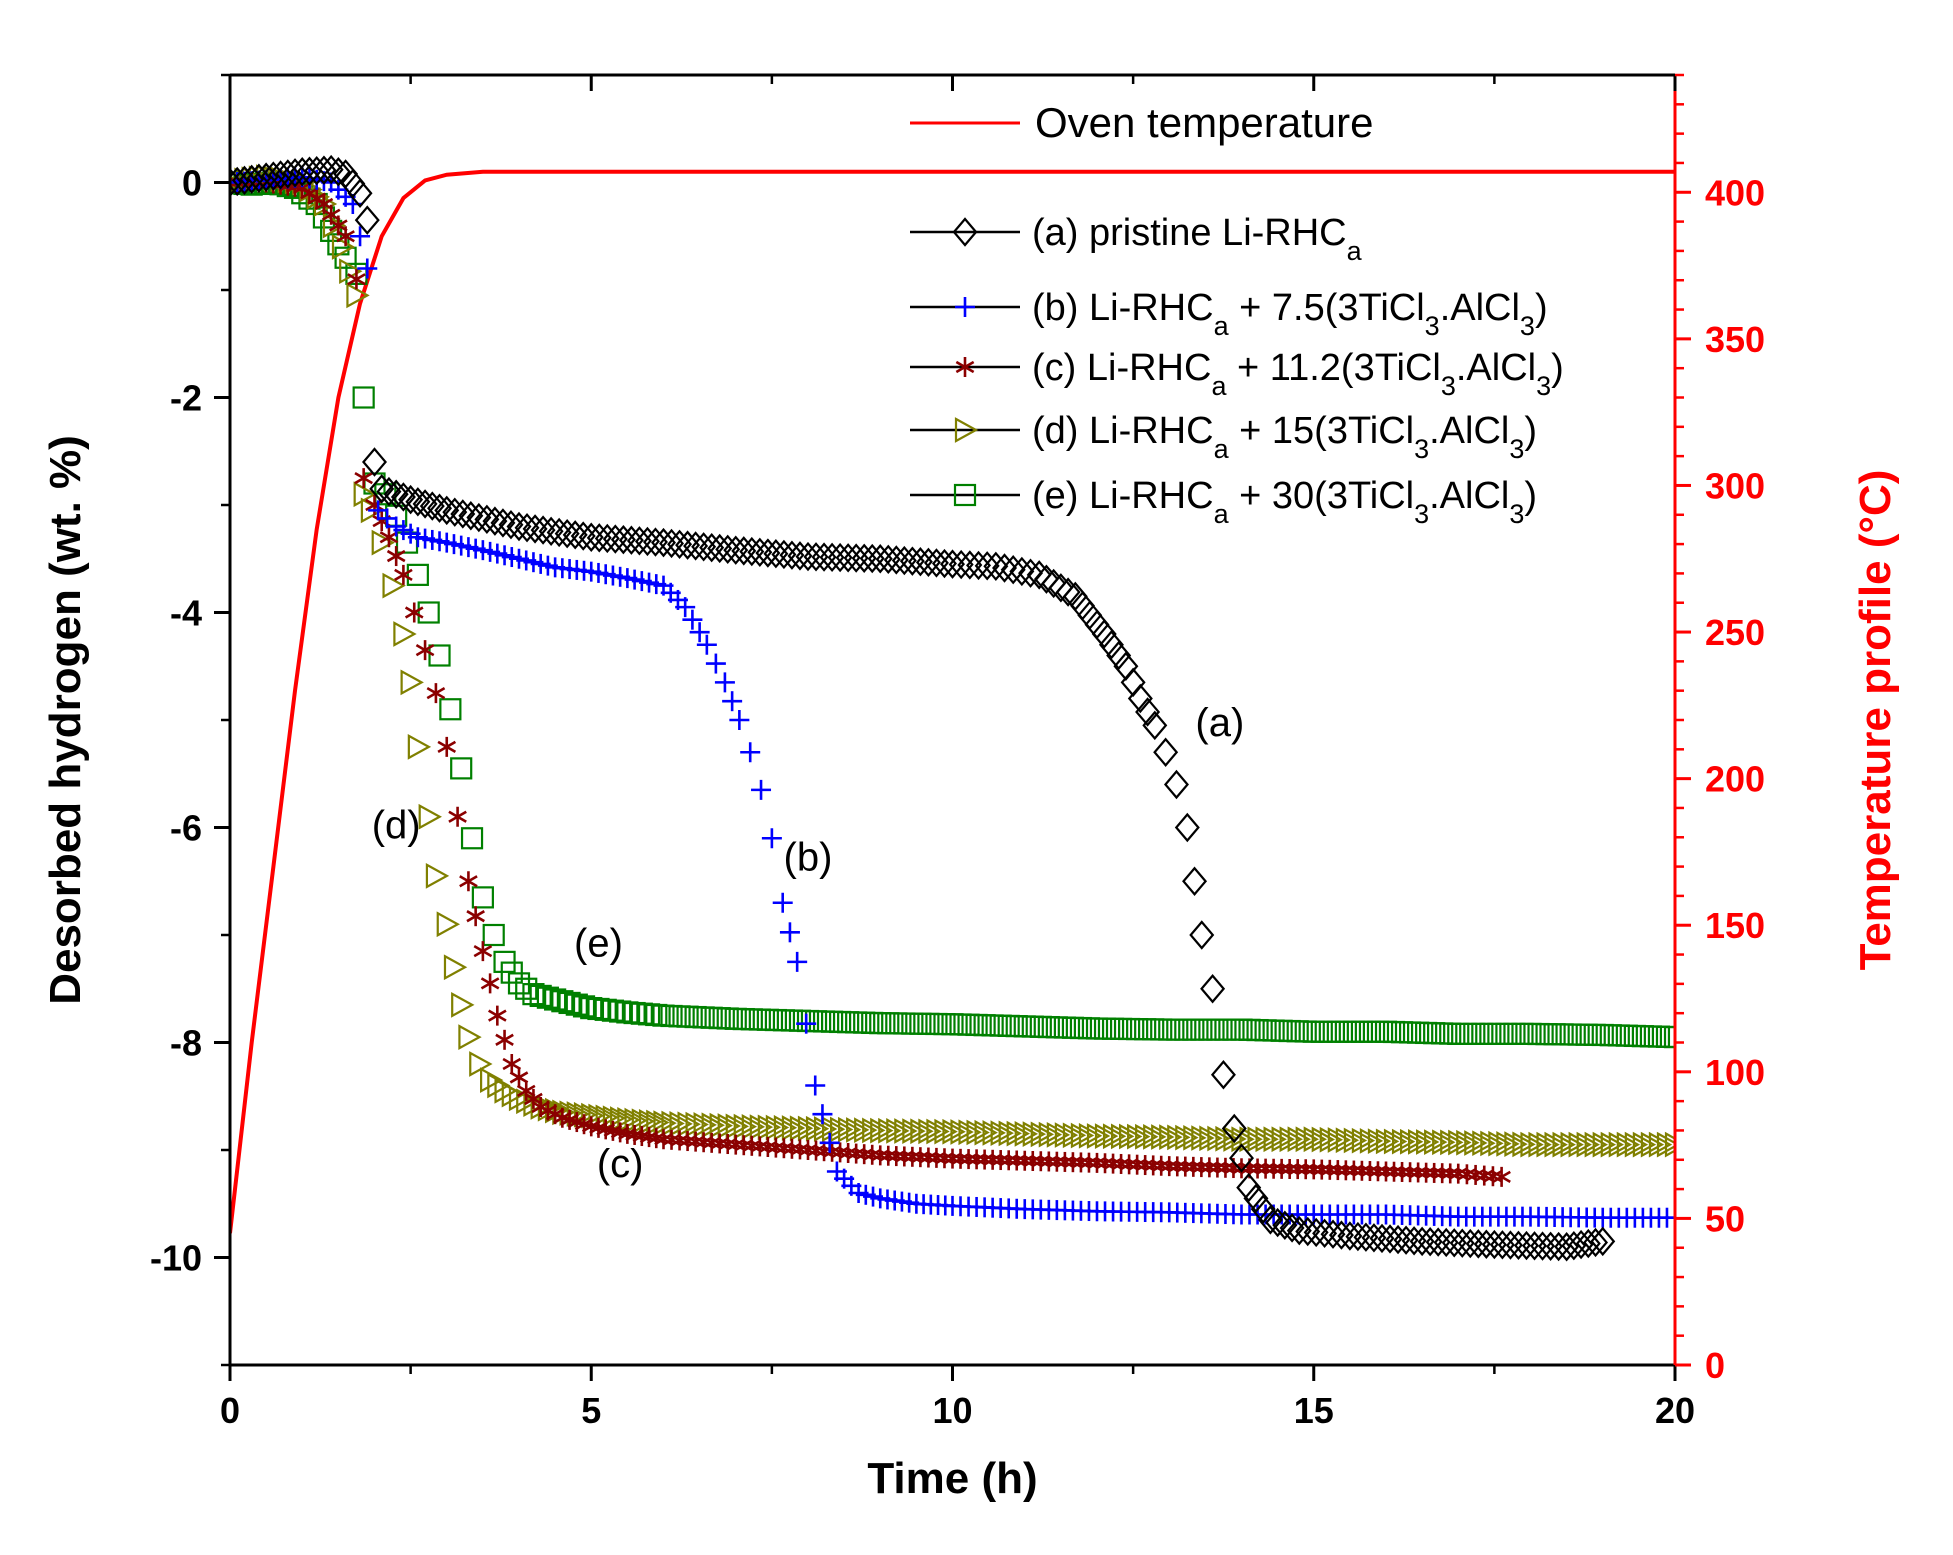 This screenshot has height=1555, width=1953. What do you see at coordinates (176, 1258) in the screenshot?
I see `y-tick-label: -10` at bounding box center [176, 1258].